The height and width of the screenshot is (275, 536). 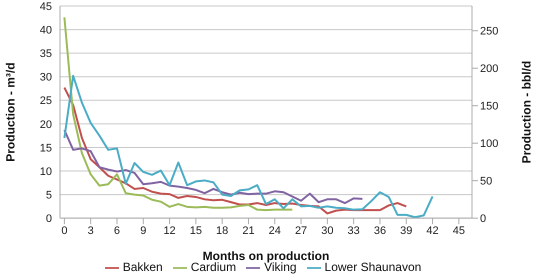 What do you see at coordinates (489, 106) in the screenshot?
I see `y2-tick-label: 150` at bounding box center [489, 106].